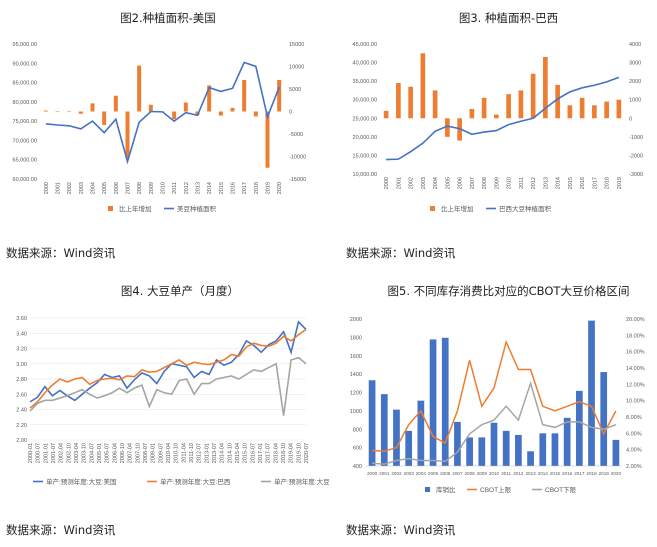  Describe the element at coordinates (169, 453) in the screenshot. I see `x-tick-label: 2010-04` at that location.